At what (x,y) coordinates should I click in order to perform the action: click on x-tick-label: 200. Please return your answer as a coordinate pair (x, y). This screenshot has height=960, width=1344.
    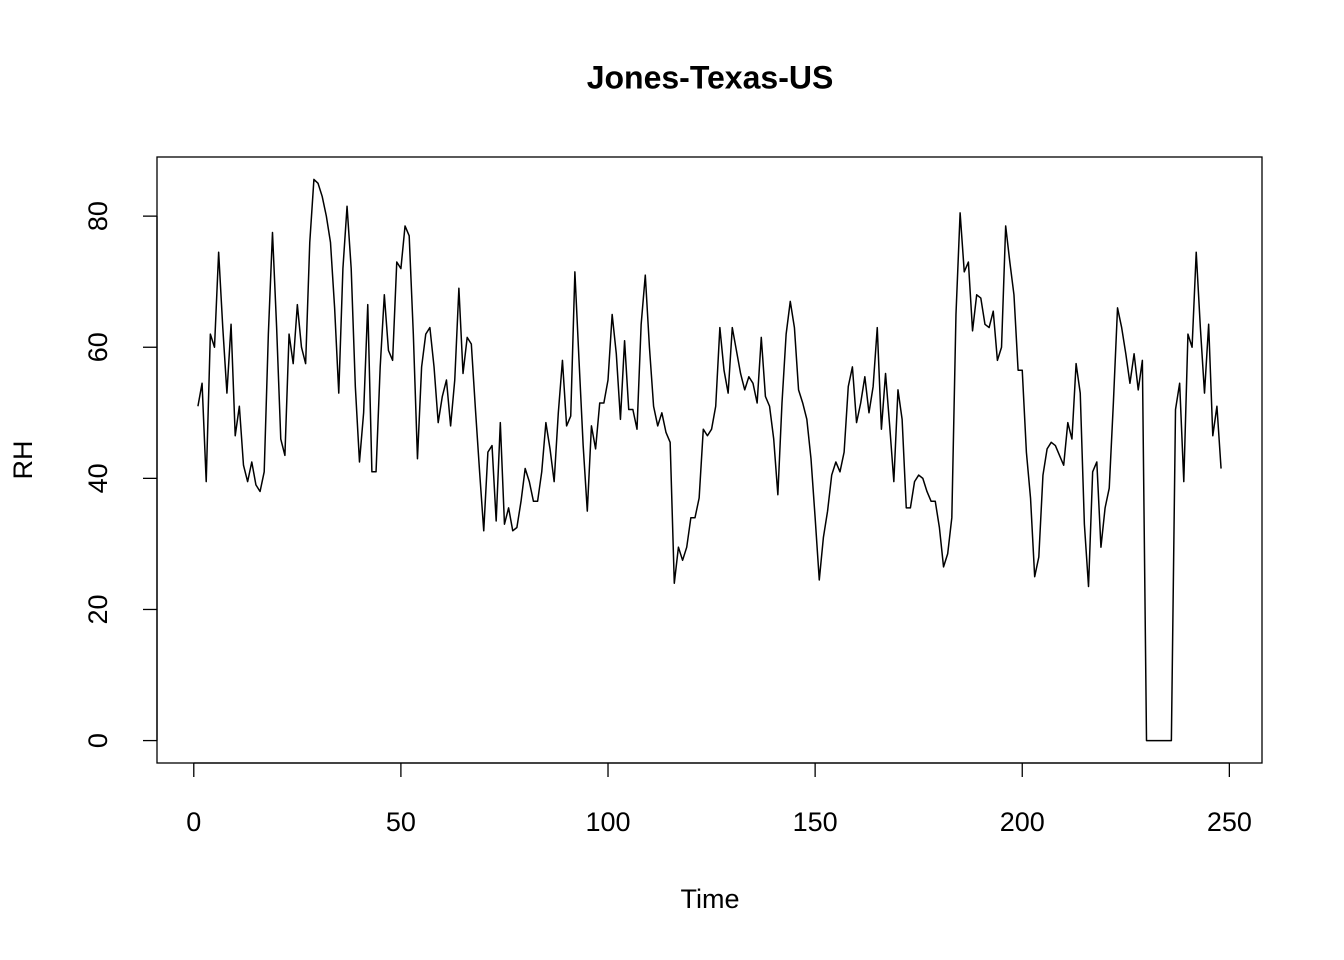
    Looking at the image, I should click on (1022, 822).